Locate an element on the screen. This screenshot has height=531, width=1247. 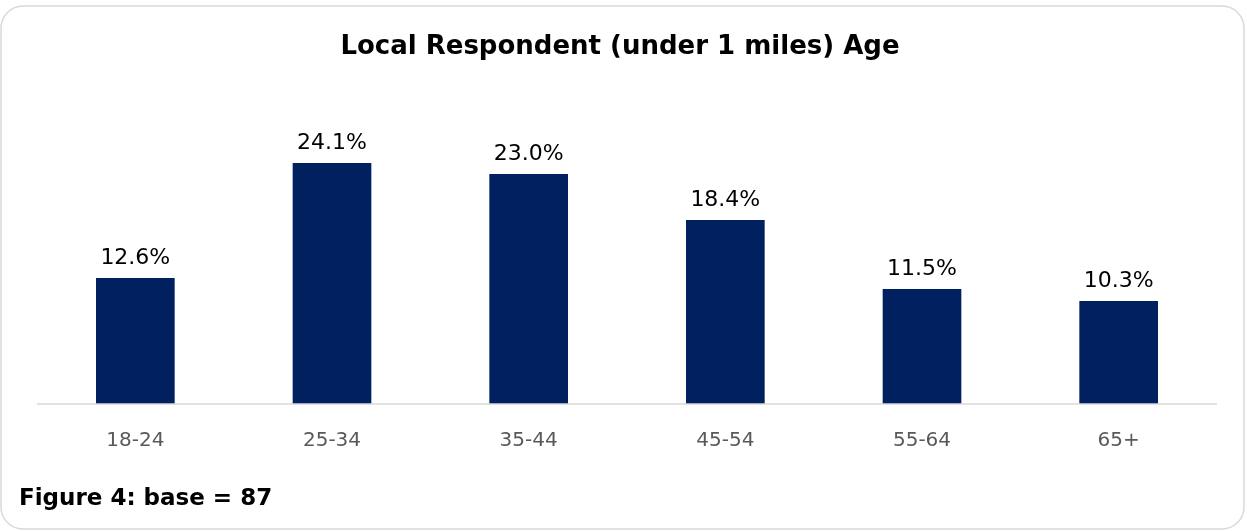
x-tick-label: 25-34 is located at coordinates (332, 439).